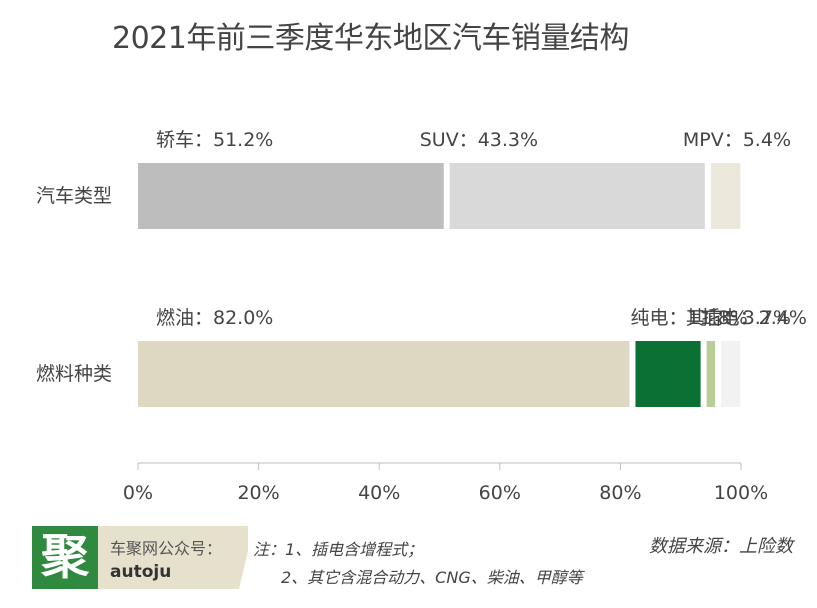 This screenshot has height=608, width=817. Describe the element at coordinates (737, 140) in the screenshot. I see `segment-label: MPV：5.4%` at that location.